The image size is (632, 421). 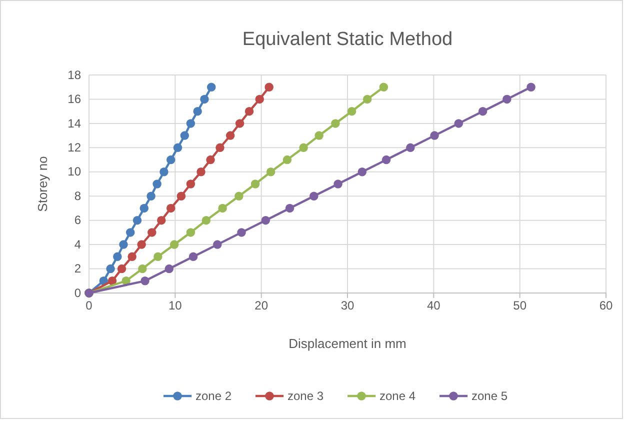 I want to click on y-tick-label: 14, so click(x=75, y=123).